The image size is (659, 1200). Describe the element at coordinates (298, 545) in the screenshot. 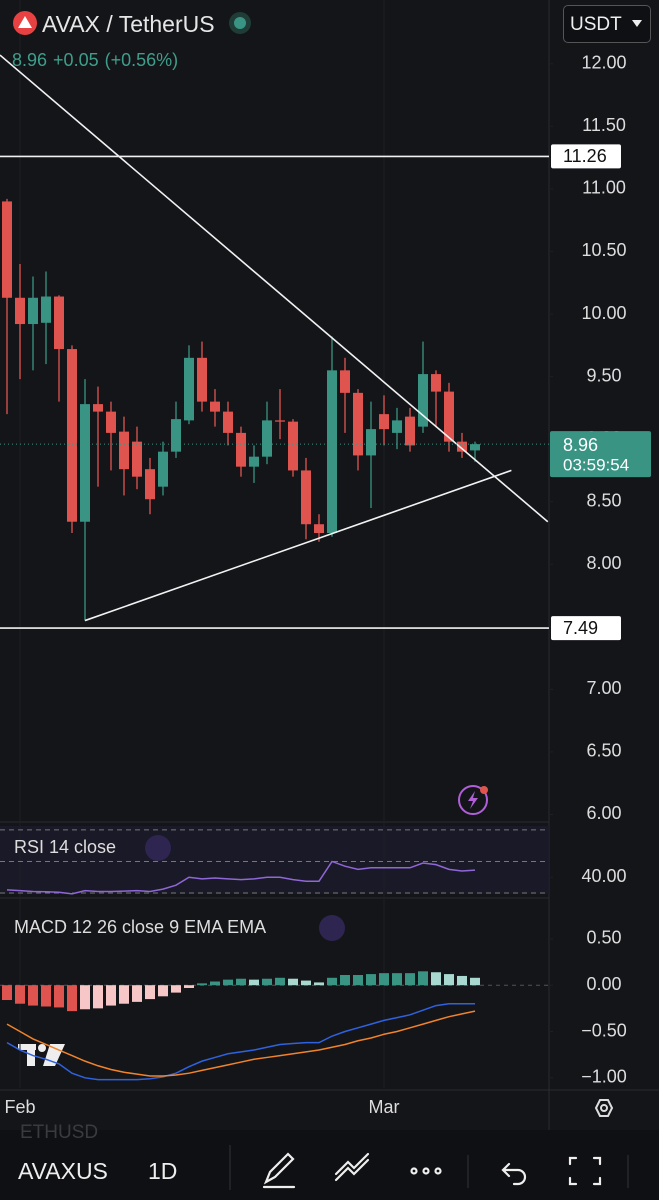

I see `trendline` at that location.